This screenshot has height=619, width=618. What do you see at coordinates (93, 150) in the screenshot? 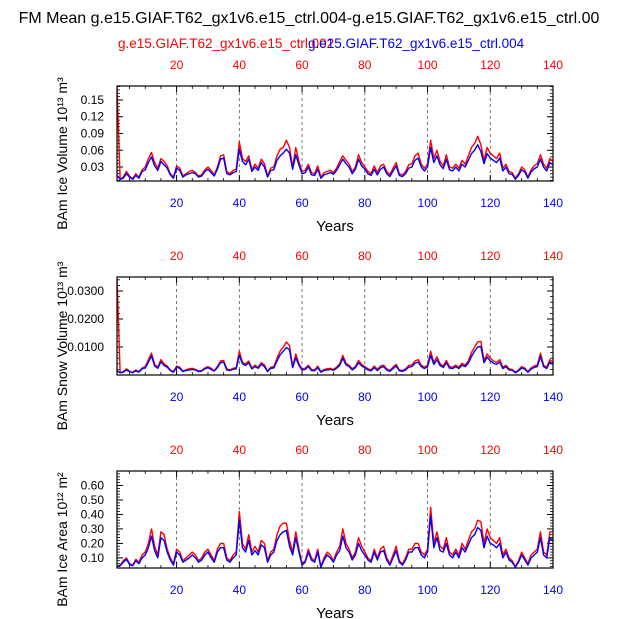
I see `y-tick-label: 0.06` at bounding box center [93, 150].